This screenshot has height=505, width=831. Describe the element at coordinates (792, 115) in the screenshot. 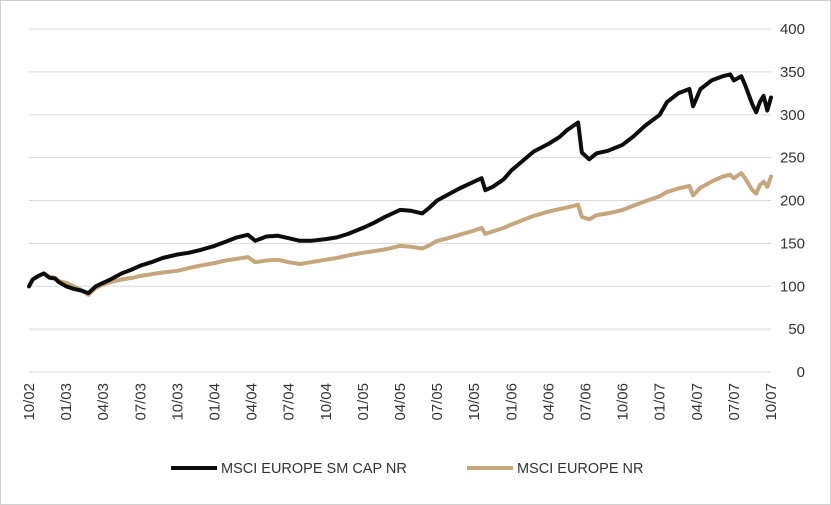

I see `y-tick-label: 300` at that location.